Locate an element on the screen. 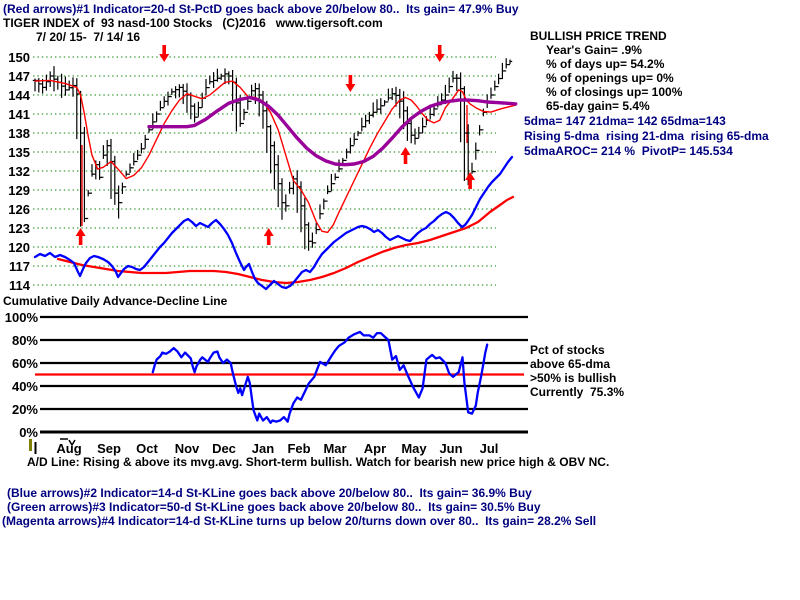 The width and height of the screenshot is (800, 600). svg-text: Jun is located at coordinates (450, 448).